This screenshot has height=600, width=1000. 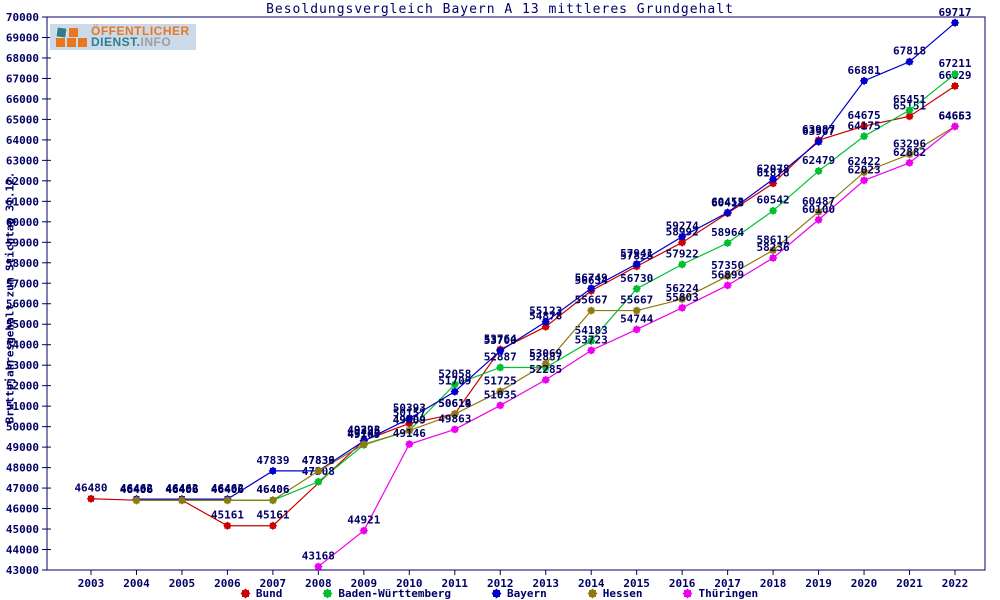 What do you see at coordinates (636, 253) in the screenshot?
I see `data-point-label: 57941` at bounding box center [636, 253].